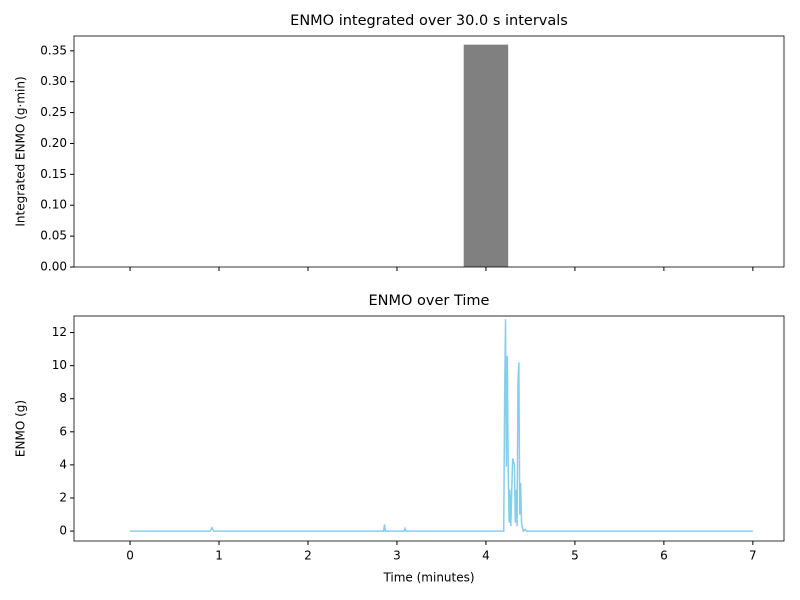 This screenshot has width=800, height=600. Describe the element at coordinates (429, 21) in the screenshot. I see `chart-title: ENMO integrated over 30.0 s intervals` at that location.